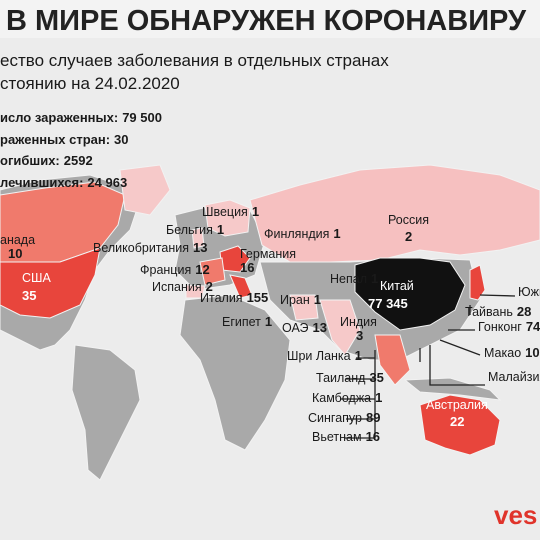 The width and height of the screenshot is (540, 540). Describe the element at coordinates (529, 292) in the screenshot. I see `country-name: Южн` at that location.